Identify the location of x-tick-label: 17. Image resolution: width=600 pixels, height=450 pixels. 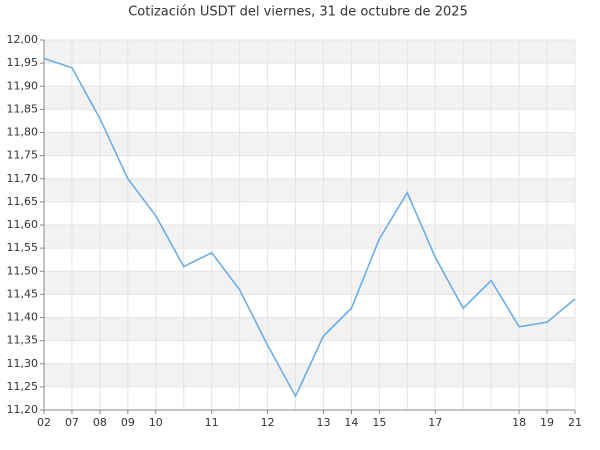
(435, 422).